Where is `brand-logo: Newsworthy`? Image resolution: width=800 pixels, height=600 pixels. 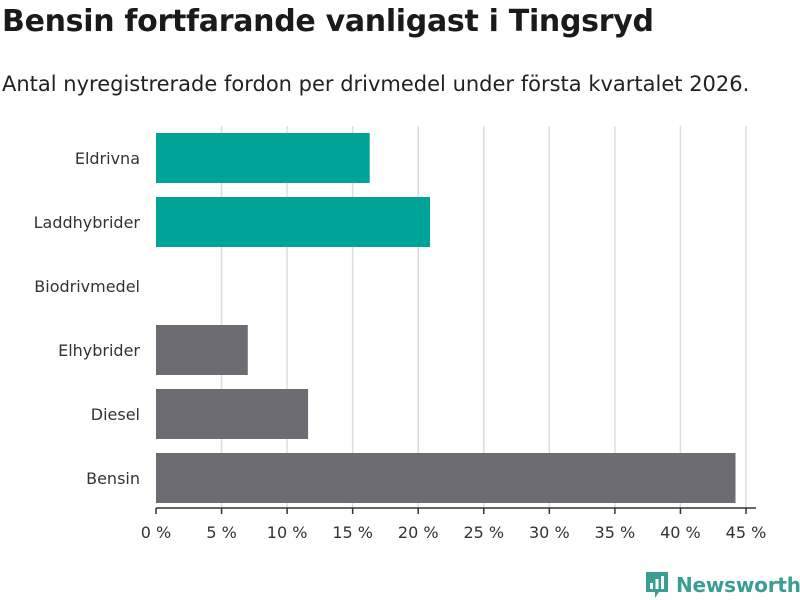 brand-logo: Newsworthy is located at coordinates (722, 585).